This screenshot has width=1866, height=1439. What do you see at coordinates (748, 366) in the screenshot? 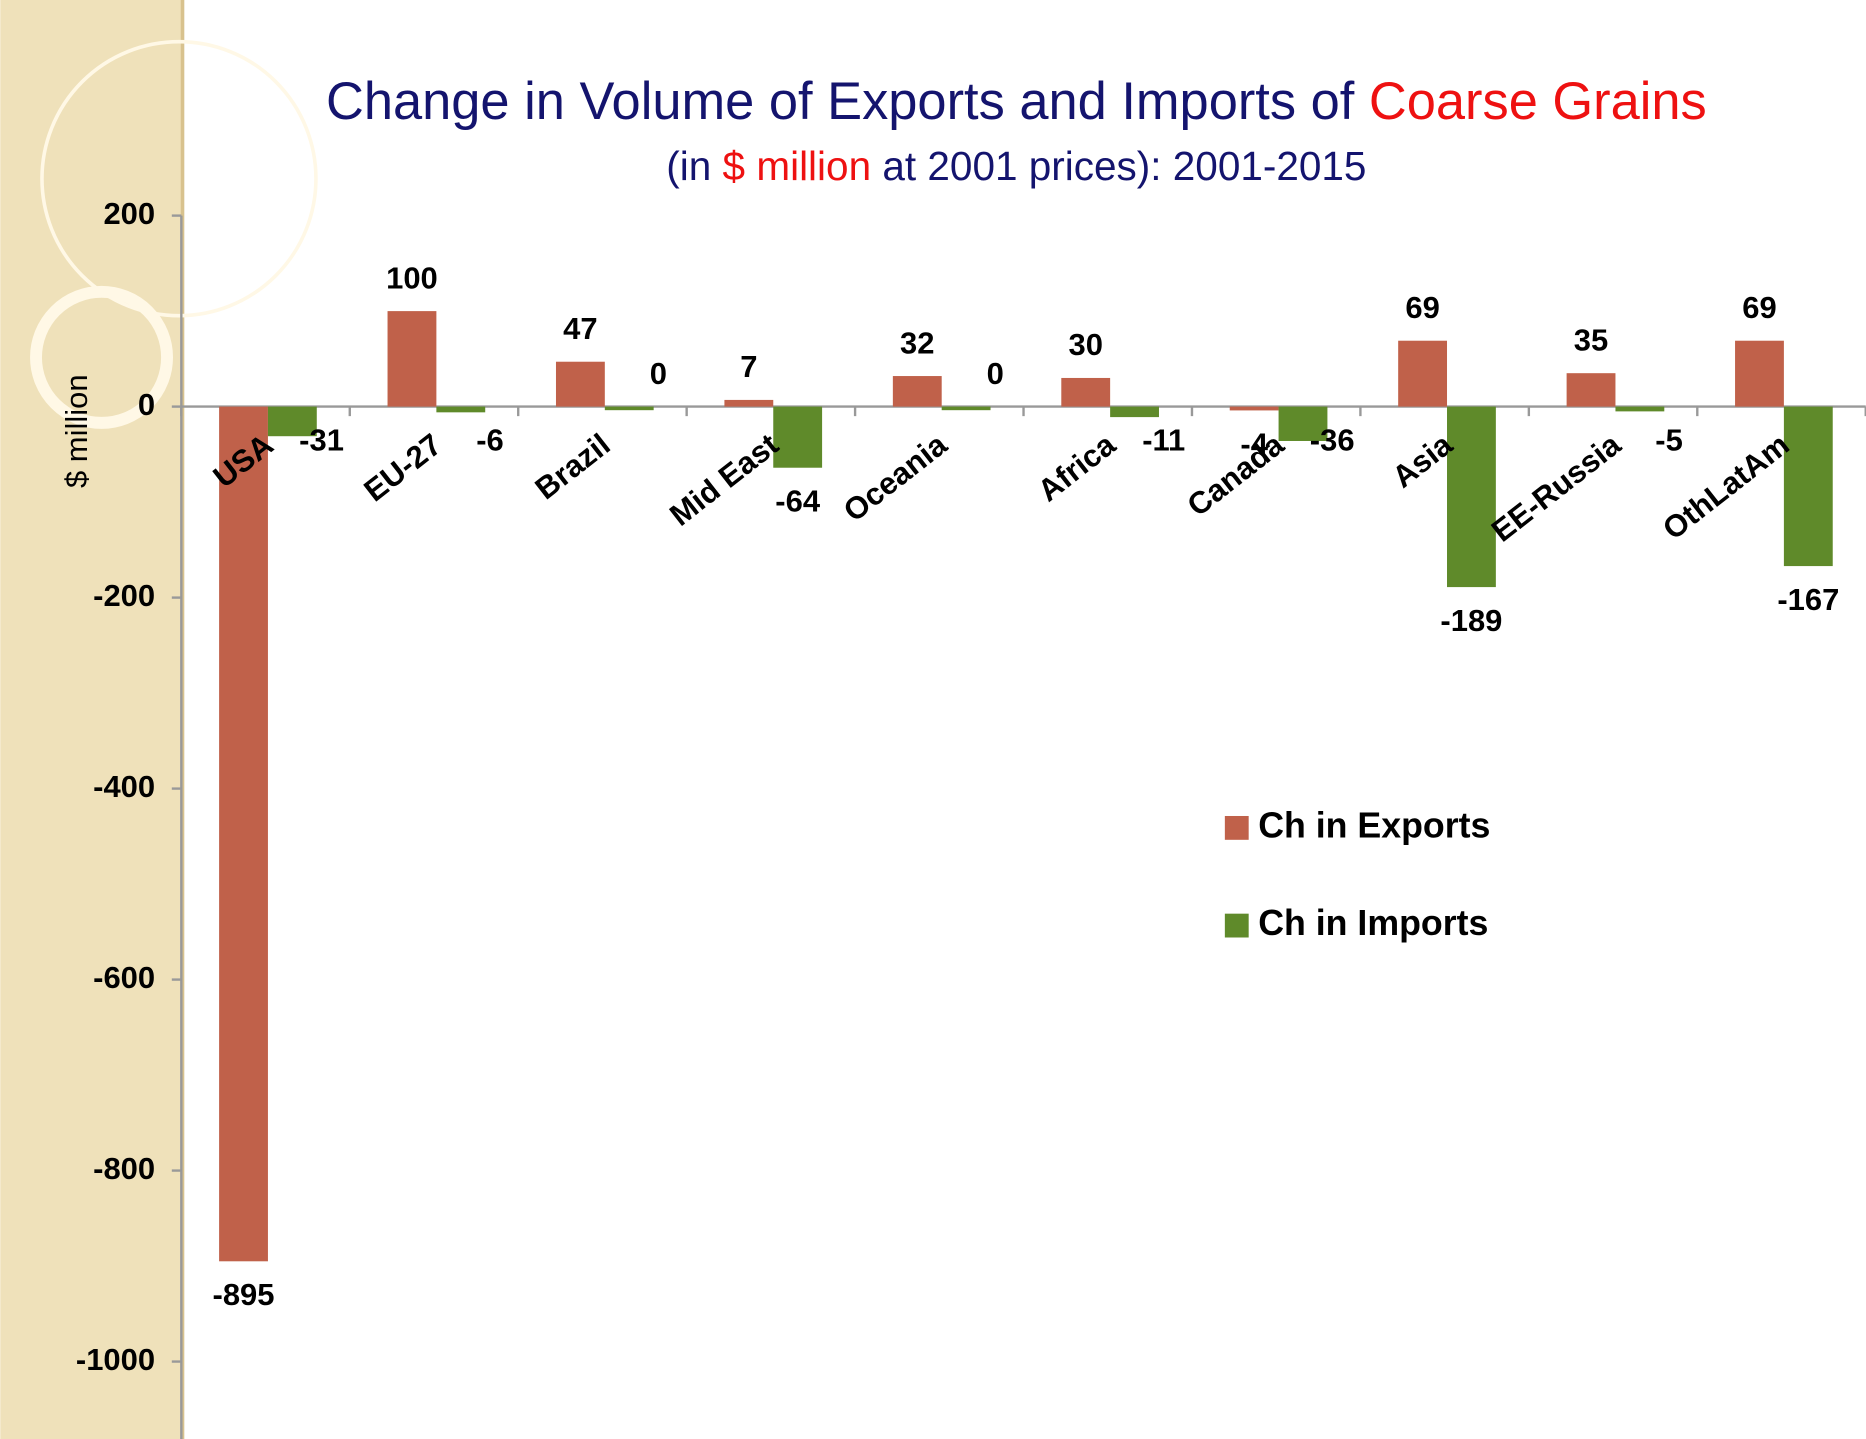
I see `data-label: 7` at bounding box center [748, 366].